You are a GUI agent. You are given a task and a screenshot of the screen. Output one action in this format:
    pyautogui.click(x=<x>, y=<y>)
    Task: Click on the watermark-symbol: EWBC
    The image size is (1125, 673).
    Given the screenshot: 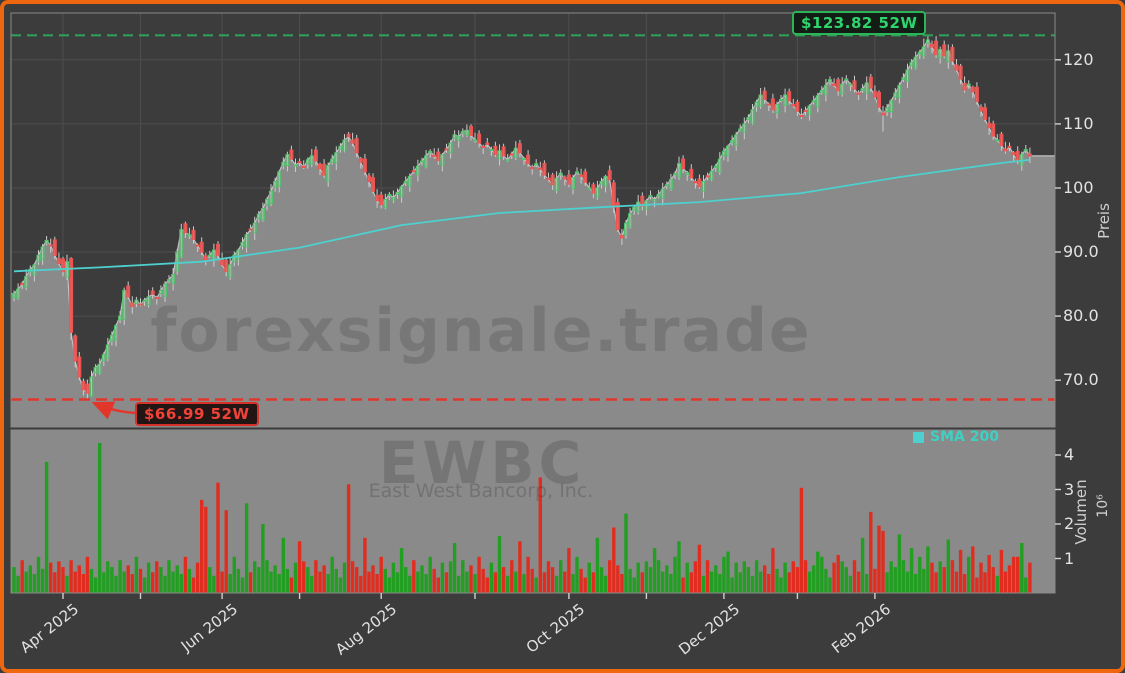 What is the action you would take?
    pyautogui.click(x=482, y=463)
    